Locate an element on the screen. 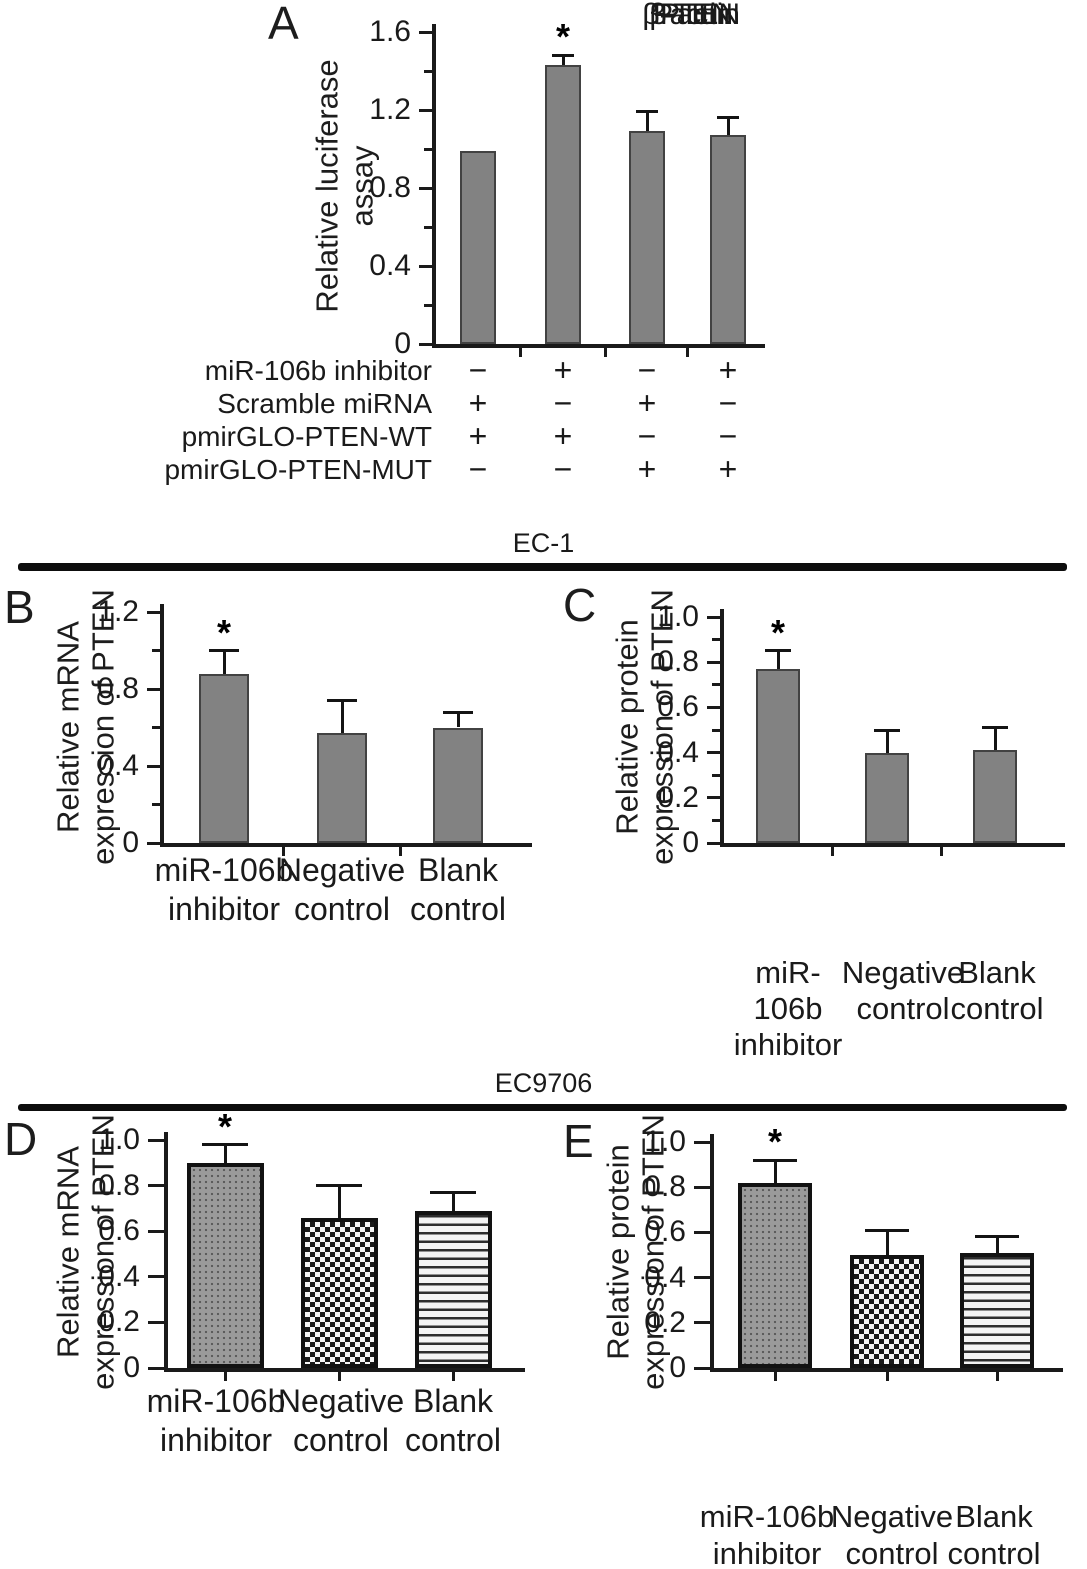 The height and width of the screenshot is (1569, 1087). y-tick-label-b: 1.2 is located at coordinates (118, 611).